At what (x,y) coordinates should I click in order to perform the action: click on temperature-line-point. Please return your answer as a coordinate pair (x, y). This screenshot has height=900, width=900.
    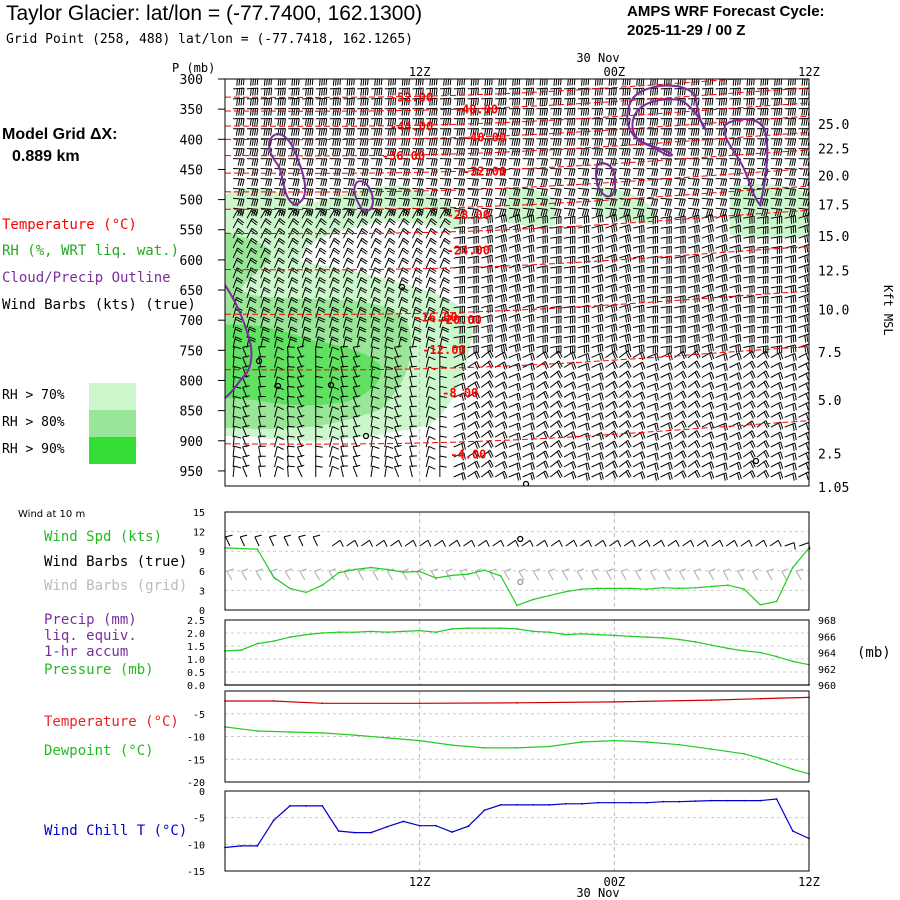
    Looking at the image, I should click on (614, 702).